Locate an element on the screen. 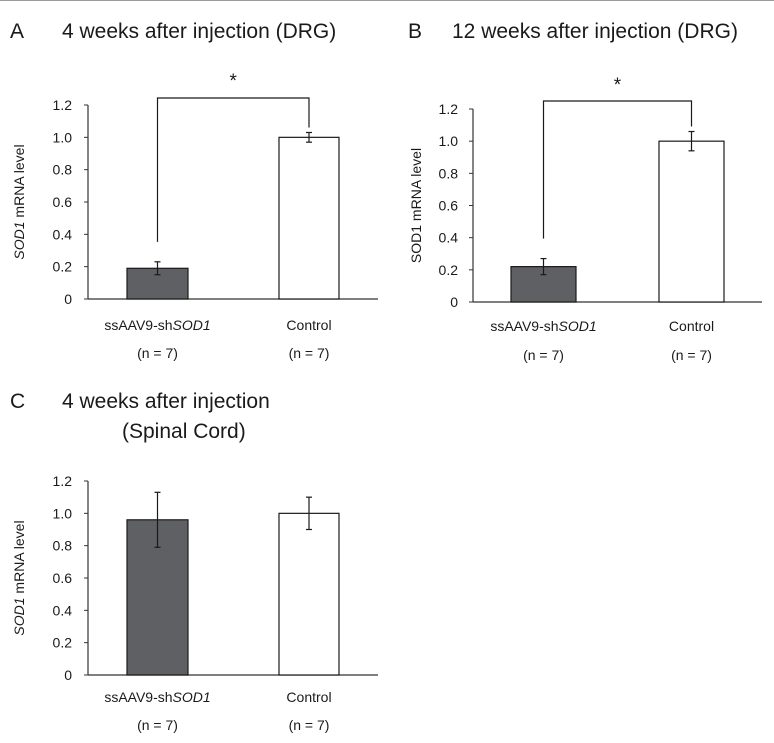 The image size is (774, 743). panel-c-title-line1: 4 weeks after injection is located at coordinates (166, 401).